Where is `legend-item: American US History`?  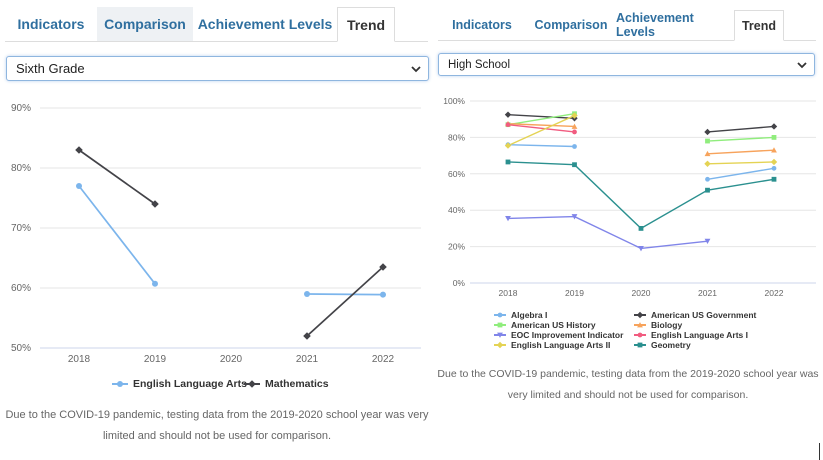 legend-item: American US History is located at coordinates (545, 325).